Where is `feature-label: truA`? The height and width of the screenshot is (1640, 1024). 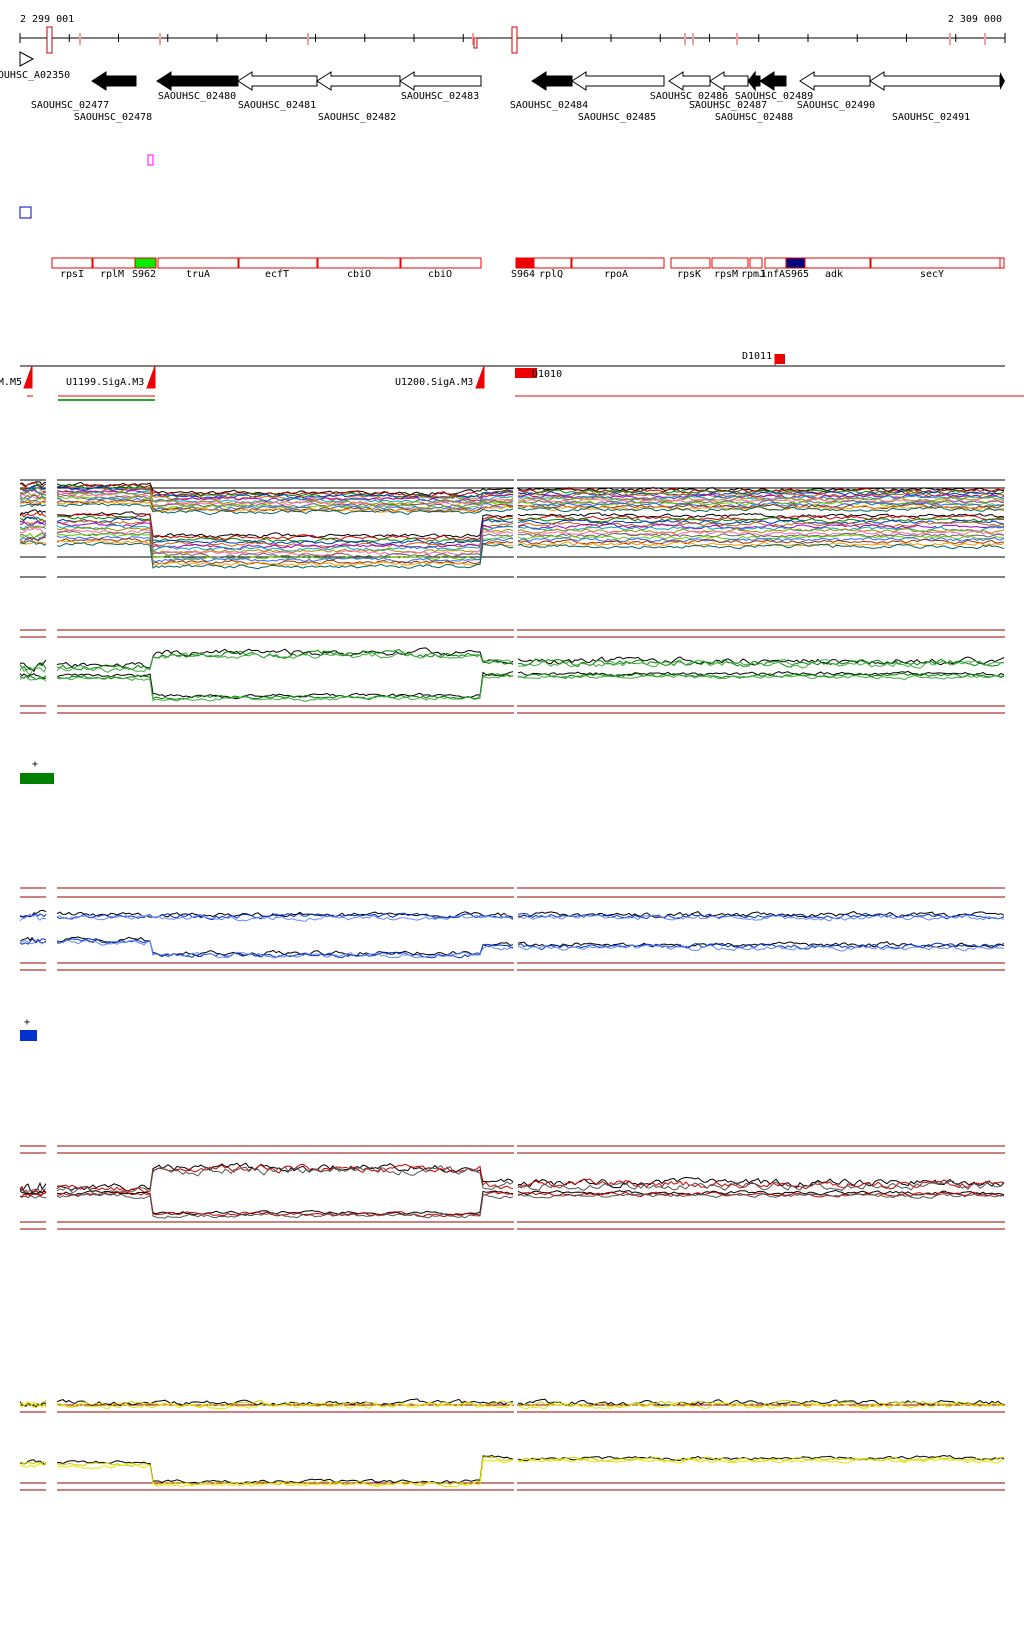 feature-label: truA is located at coordinates (198, 274).